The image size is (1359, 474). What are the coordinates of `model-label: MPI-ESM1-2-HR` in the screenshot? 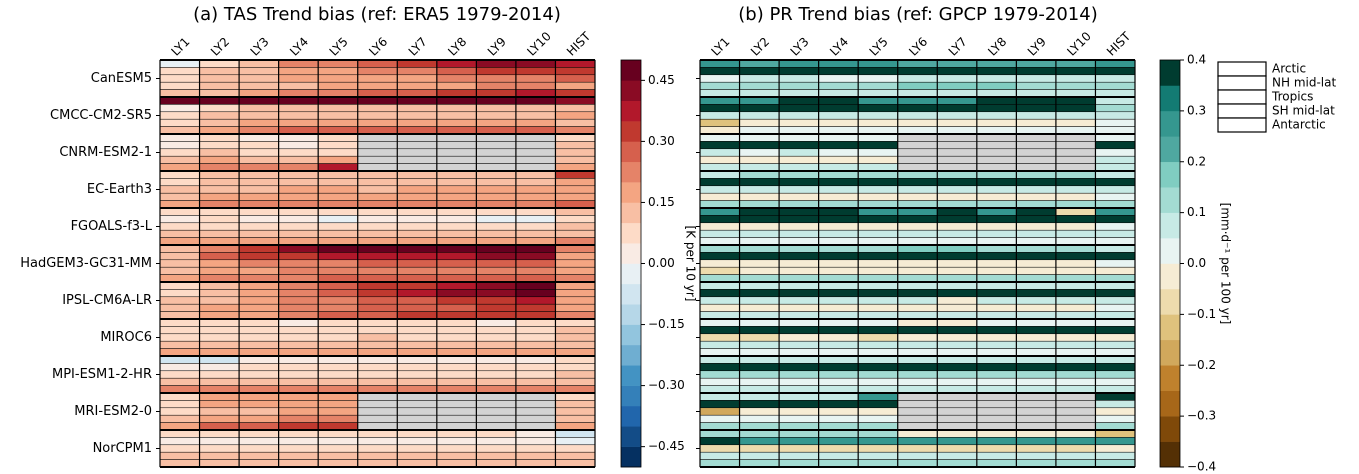 It's located at (102, 374).